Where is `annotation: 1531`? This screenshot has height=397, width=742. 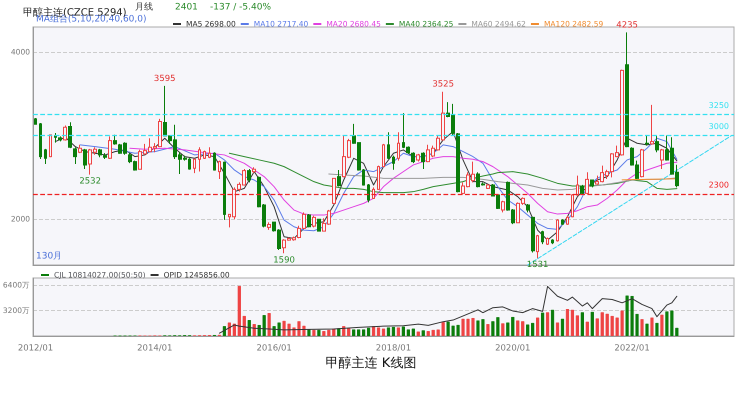
annotation: 1531 is located at coordinates (537, 265).